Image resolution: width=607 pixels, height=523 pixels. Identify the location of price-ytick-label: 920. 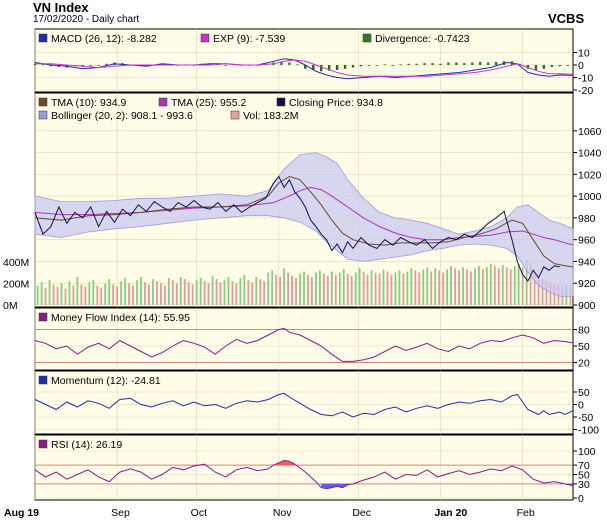
(587, 284).